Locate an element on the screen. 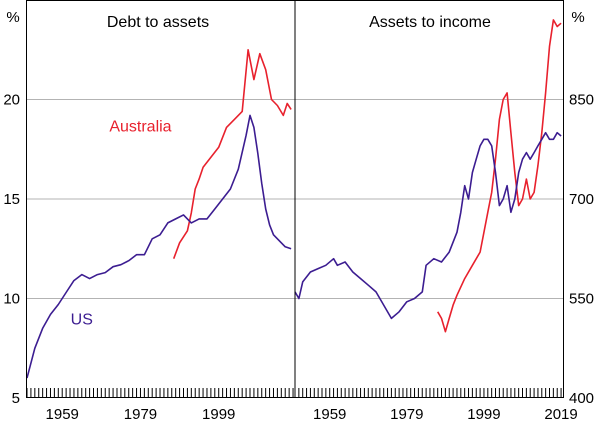  australia-label: Australia is located at coordinates (140, 126).